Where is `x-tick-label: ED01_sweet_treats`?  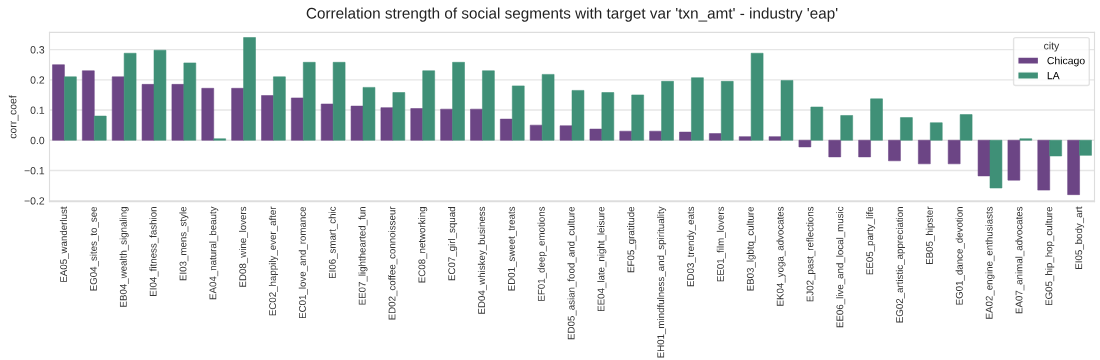
x-tick-label: ED01_sweet_treats is located at coordinates (512, 248).